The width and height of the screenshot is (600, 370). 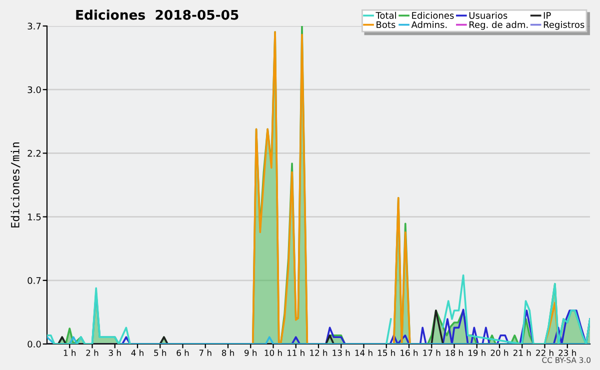 I want to click on x-tick-label: 23 h, so click(x=567, y=353).